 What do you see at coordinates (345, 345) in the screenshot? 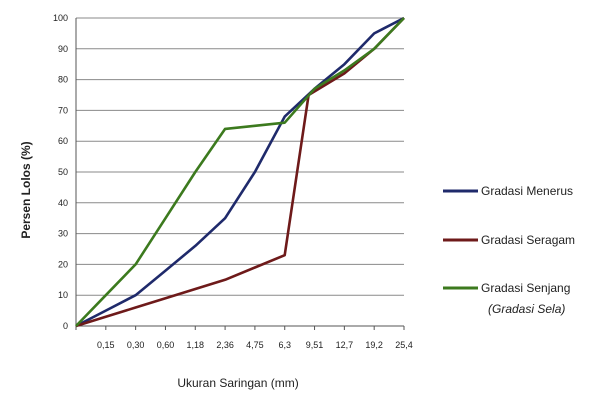
I see `x-tick-label: 12,7` at bounding box center [345, 345].